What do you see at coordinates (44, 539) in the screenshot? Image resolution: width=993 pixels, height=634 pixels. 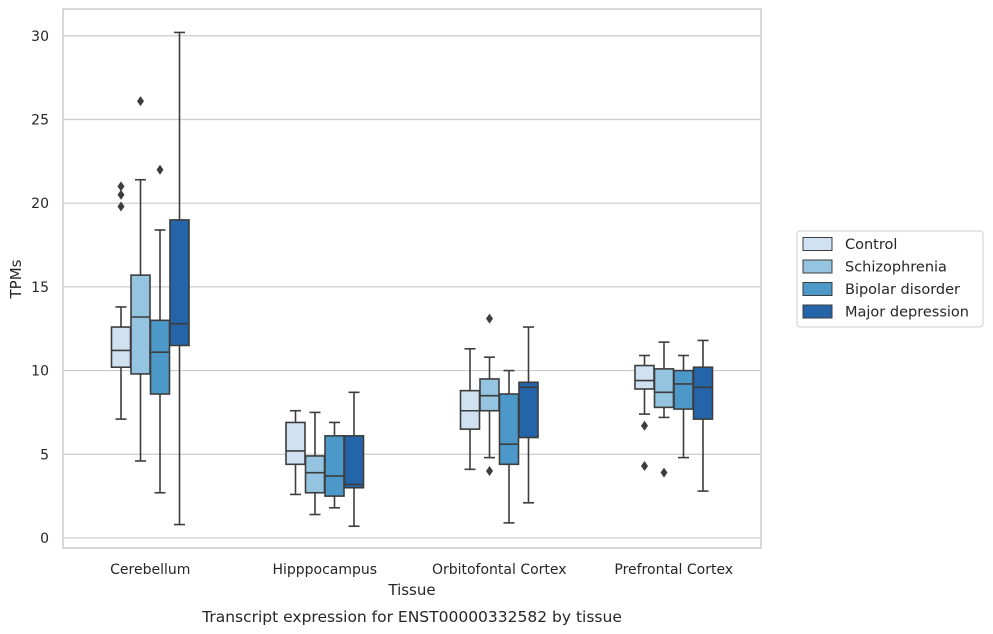 I see `y-tick-label: 0` at bounding box center [44, 539].